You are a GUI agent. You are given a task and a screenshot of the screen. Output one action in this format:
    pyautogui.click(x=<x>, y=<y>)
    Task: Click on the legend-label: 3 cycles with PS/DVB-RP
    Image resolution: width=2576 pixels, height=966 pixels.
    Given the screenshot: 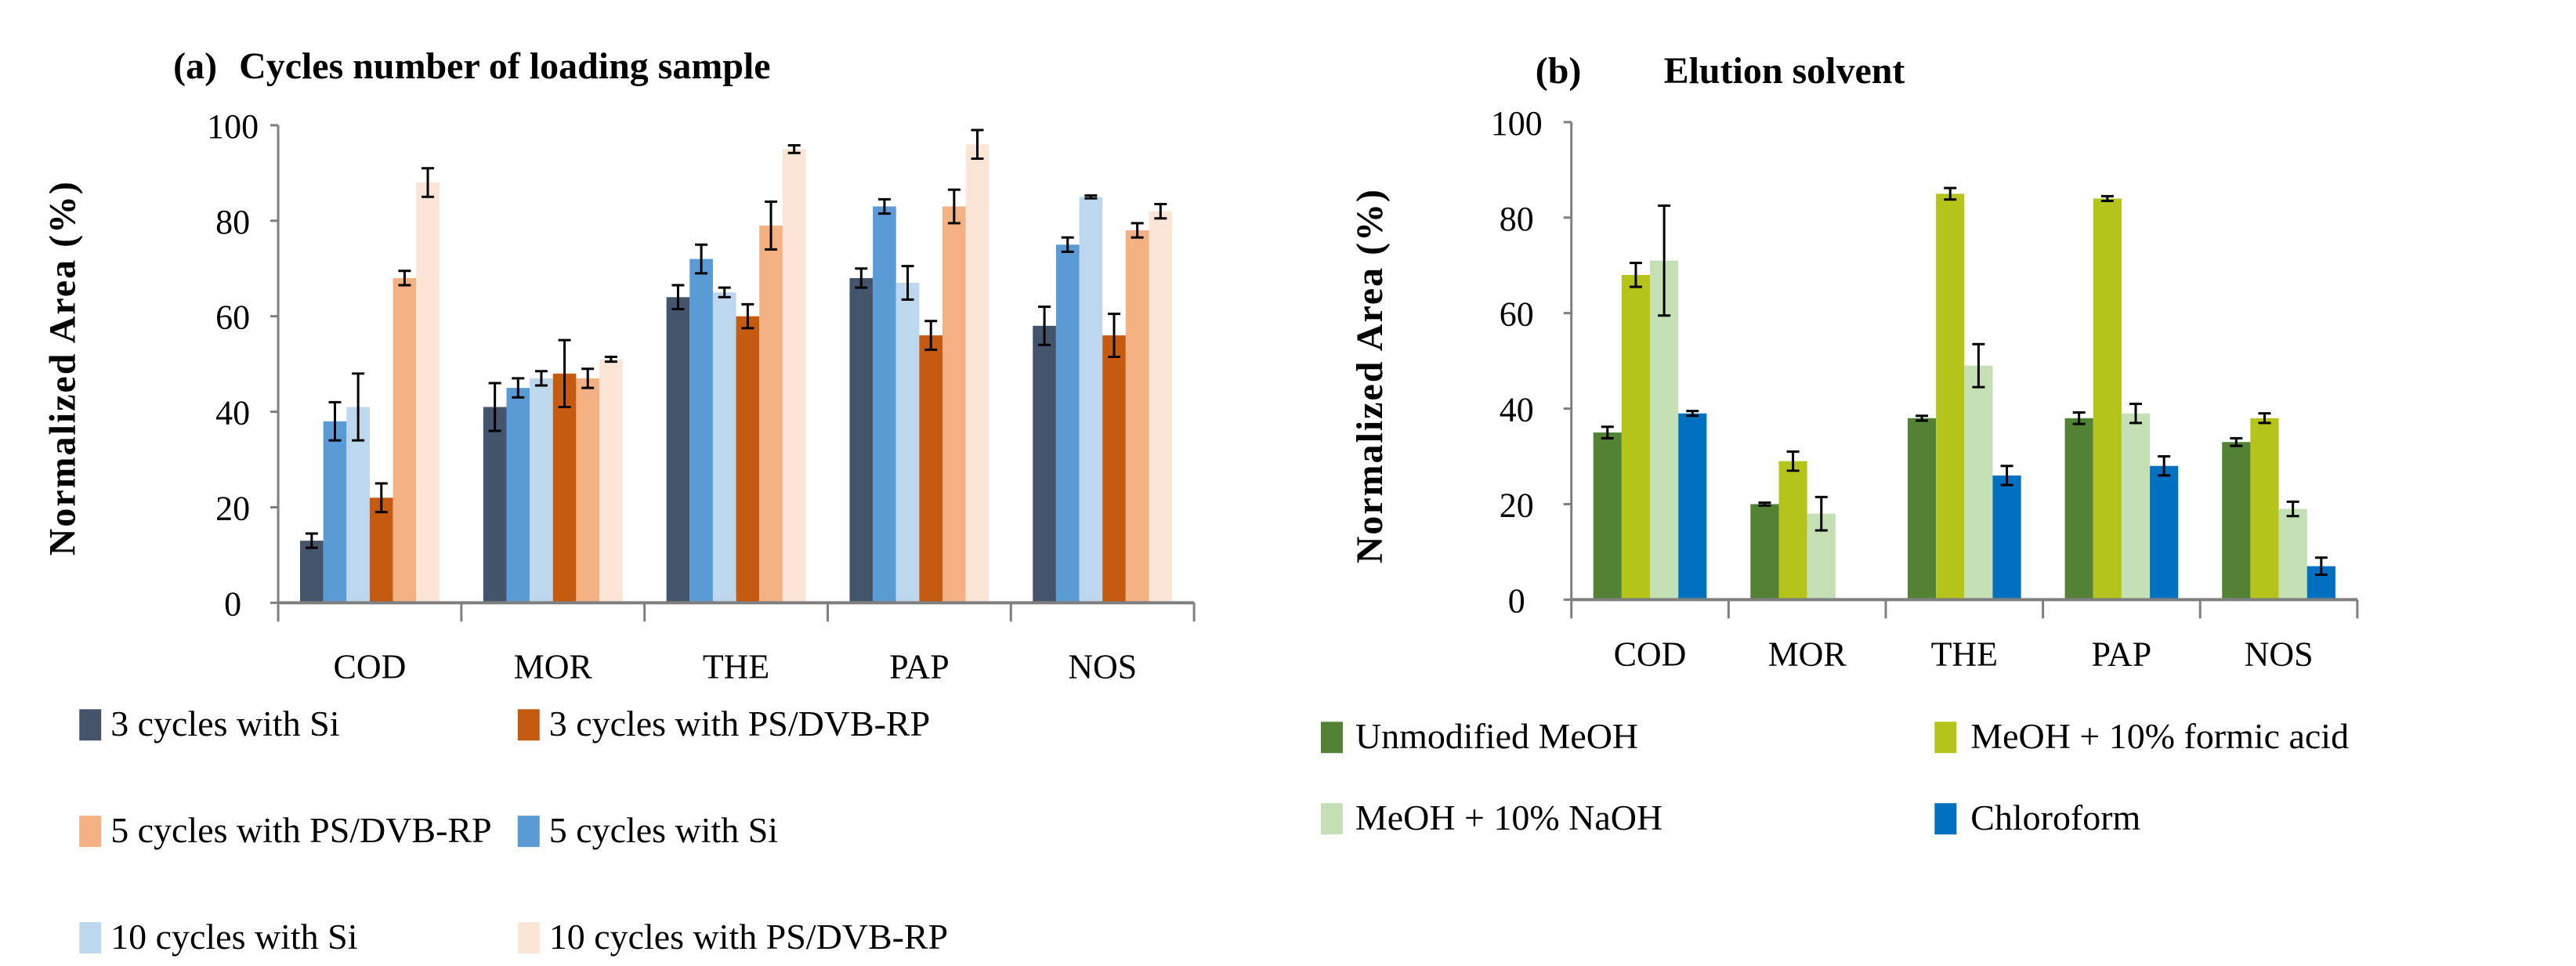 What is the action you would take?
    pyautogui.click(x=740, y=723)
    